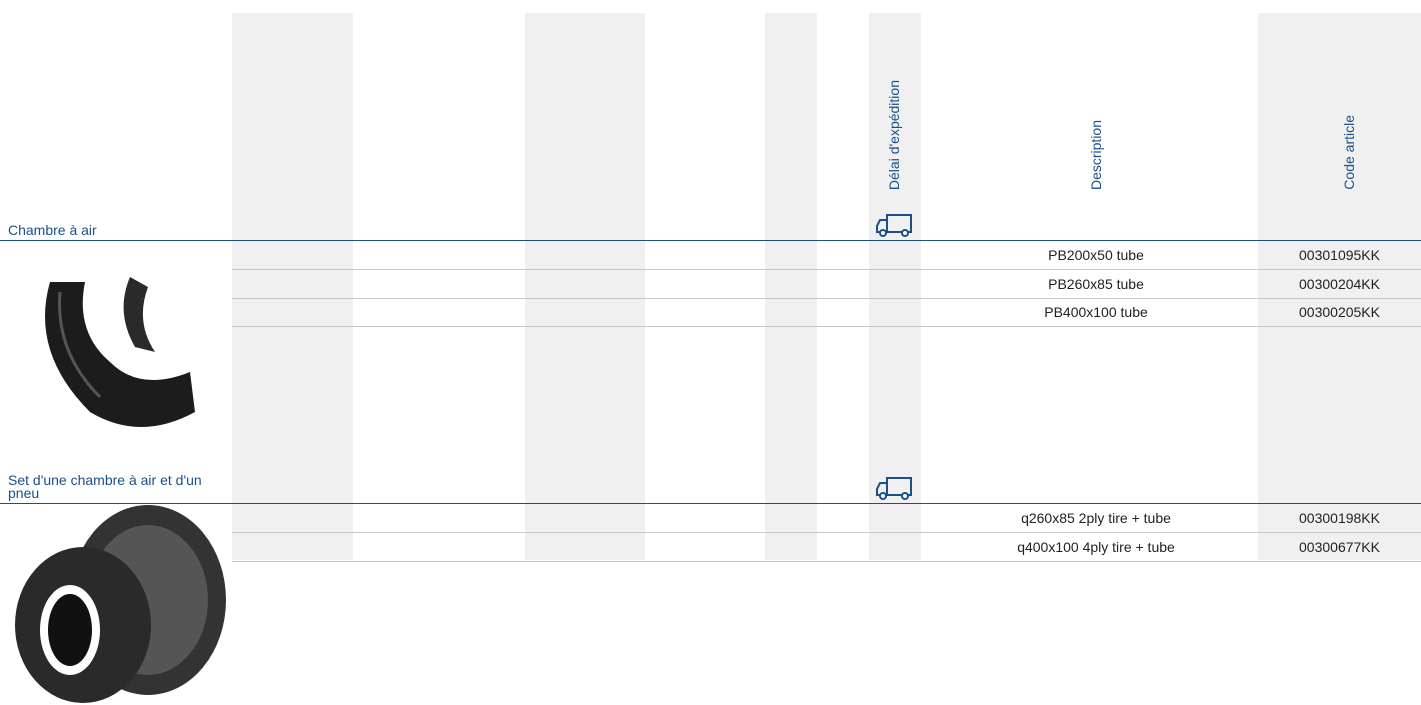 Image resolution: width=1421 pixels, height=705 pixels. I want to click on article-code: 00300677KK, so click(1339, 546).